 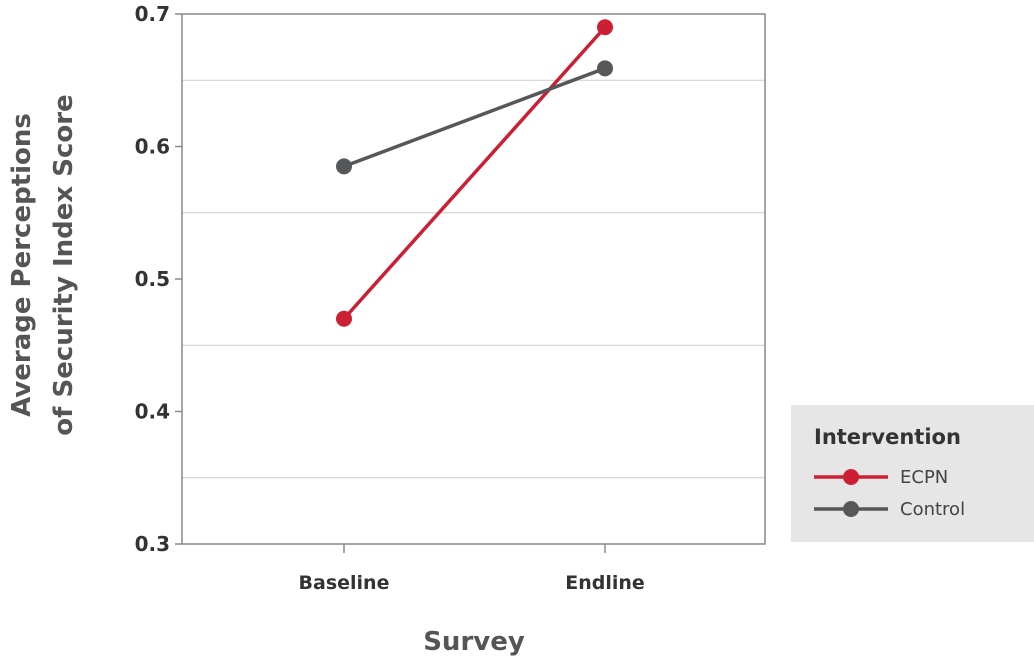 I want to click on y-tick-label: 0.7, so click(x=152, y=14).